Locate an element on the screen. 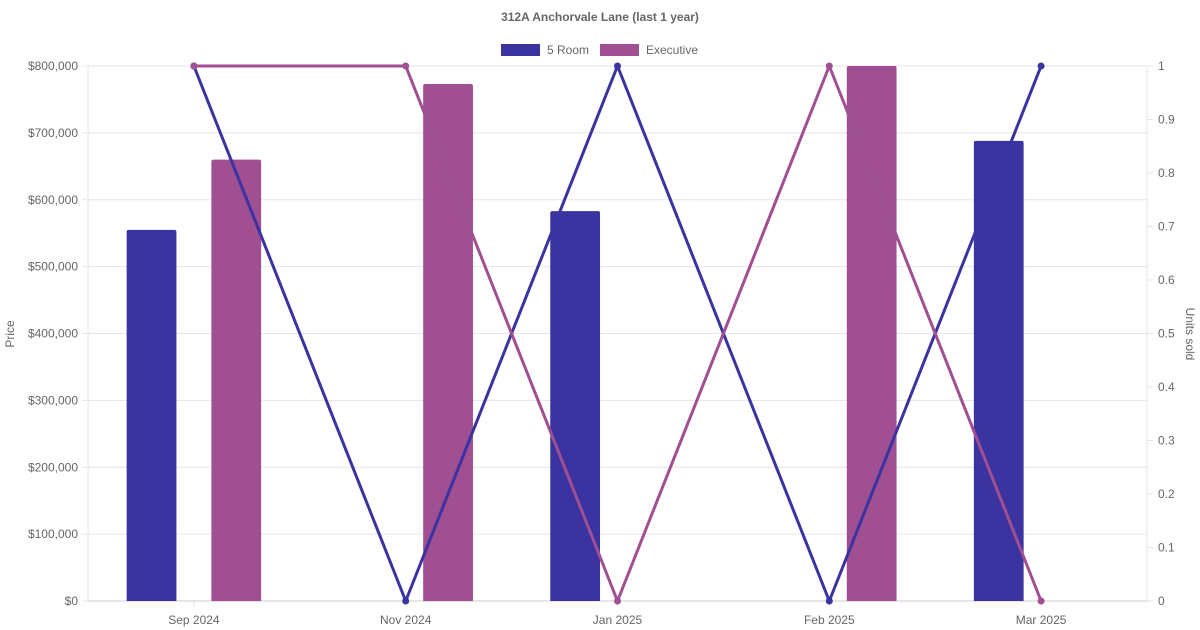 The image size is (1200, 630). y-right-tick-label: 0.2 is located at coordinates (1166, 494).